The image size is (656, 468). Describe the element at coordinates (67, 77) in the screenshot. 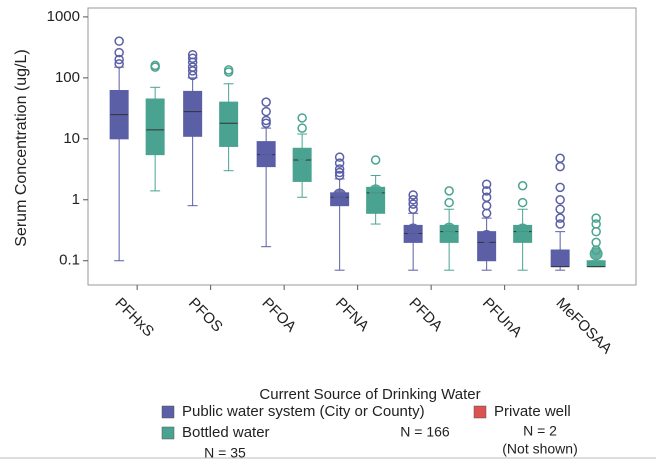

I see `y-tick-label: 100` at that location.